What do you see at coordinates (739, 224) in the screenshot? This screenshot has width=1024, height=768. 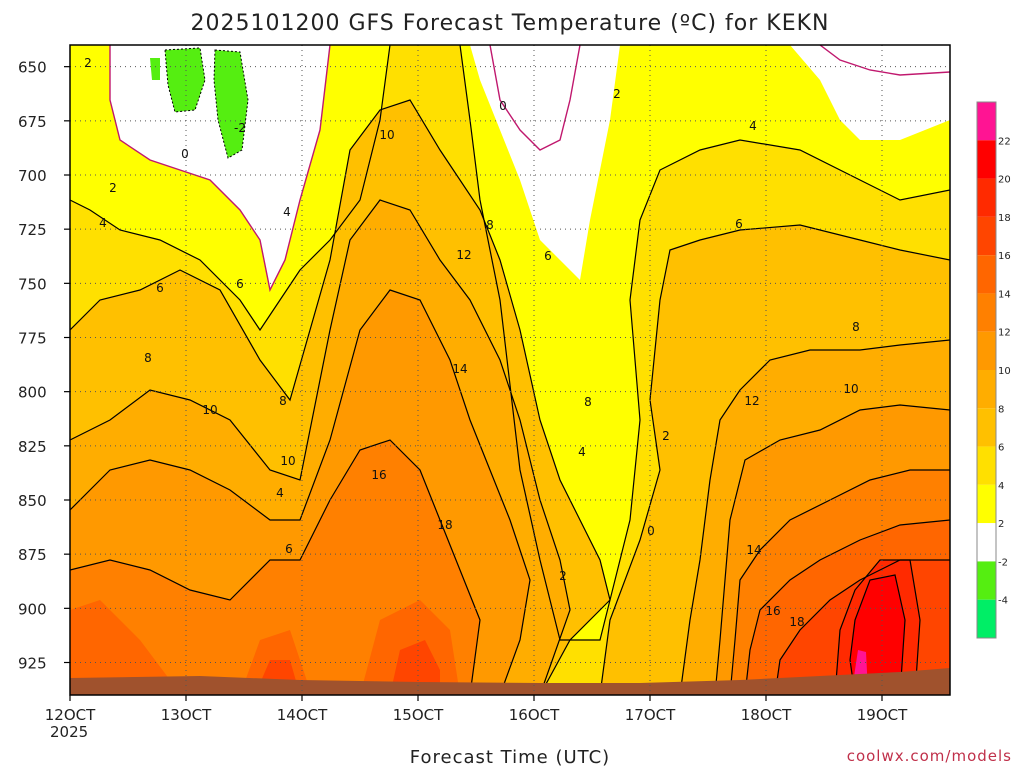 I see `contour-label-29: 6` at bounding box center [739, 224].